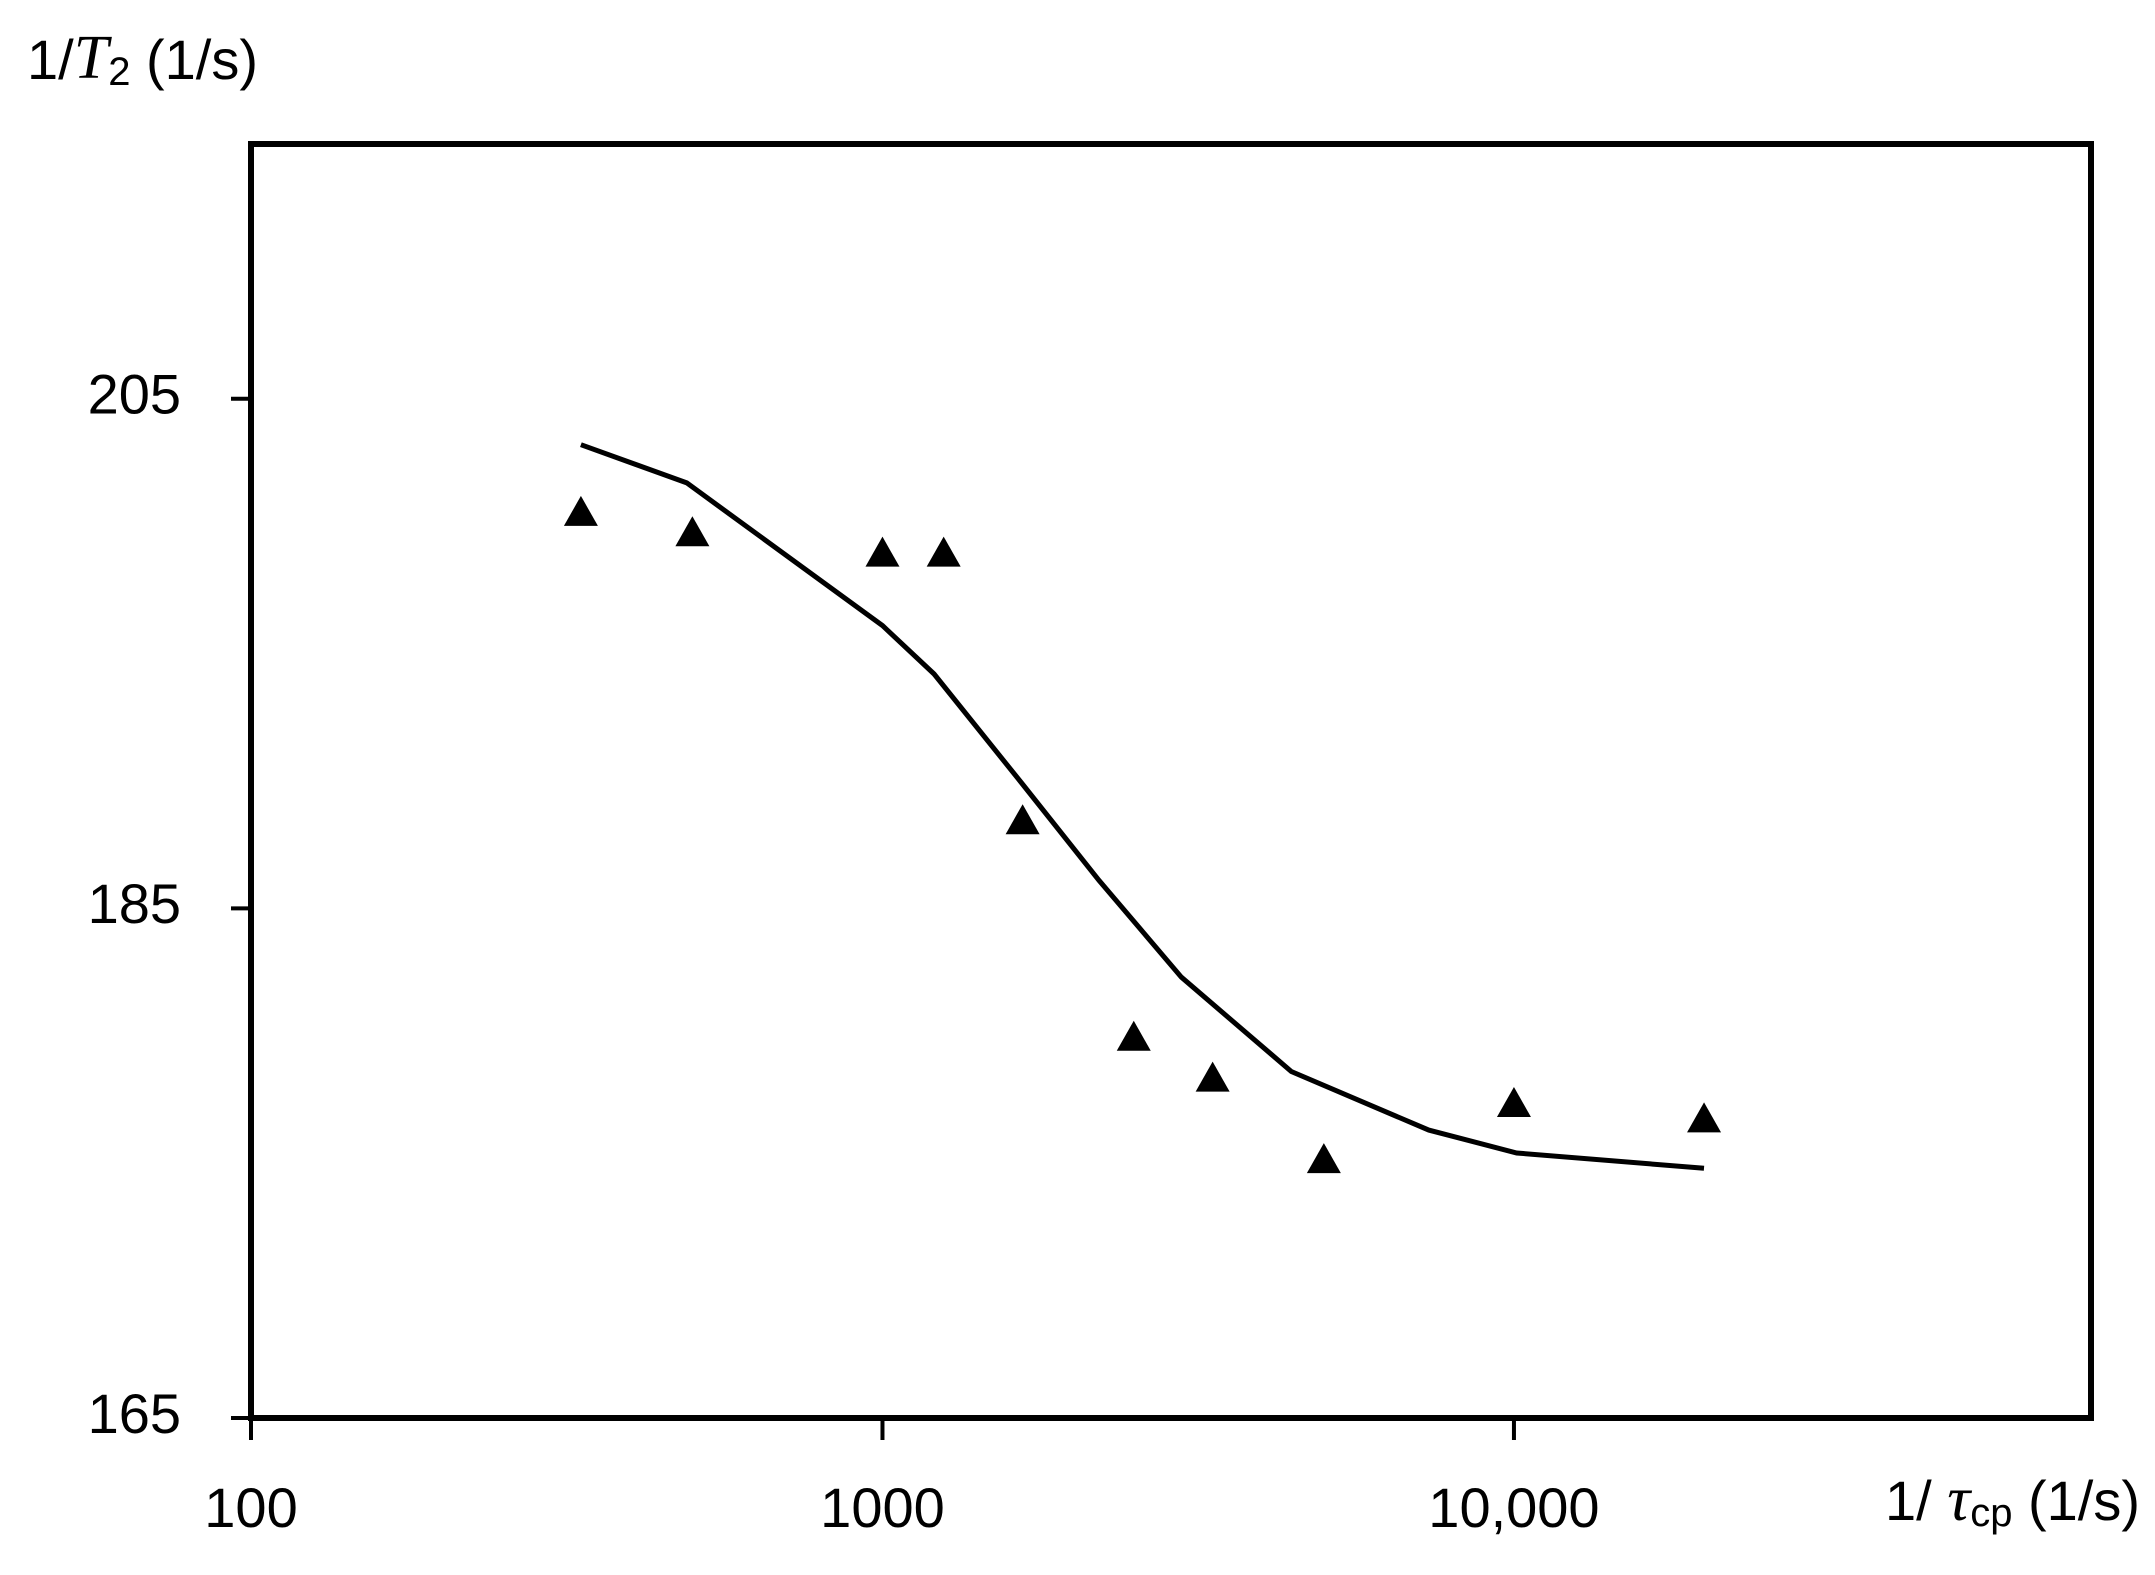 The image size is (2155, 1575). Describe the element at coordinates (250, 1507) in the screenshot. I see `x-tick-label: 100` at that location.